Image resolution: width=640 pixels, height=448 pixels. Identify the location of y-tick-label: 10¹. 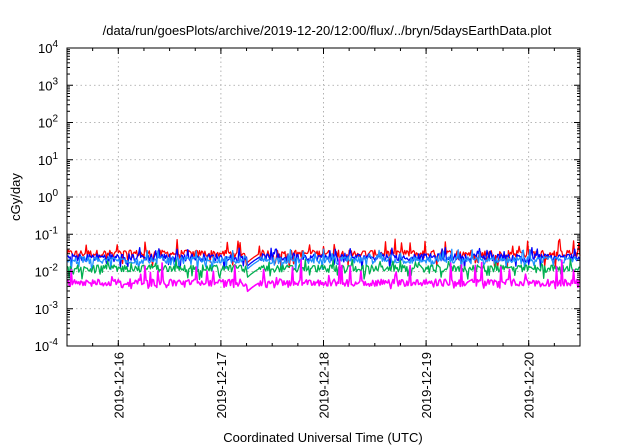
(48, 159).